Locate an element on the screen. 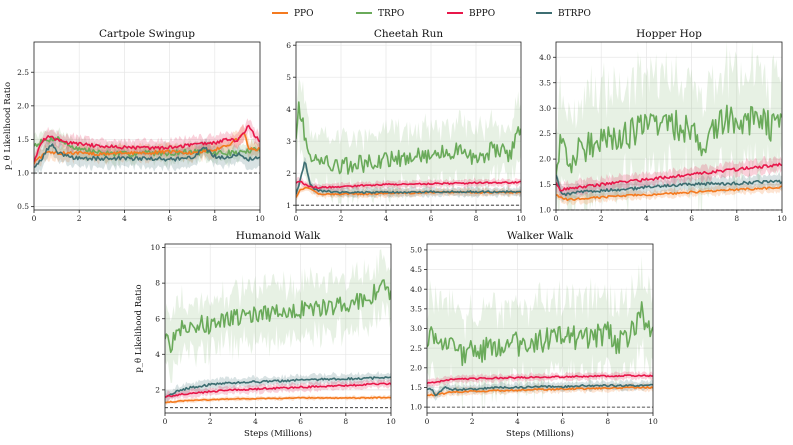 This screenshot has height=445, width=793. band-trpo is located at coordinates (669, 126).